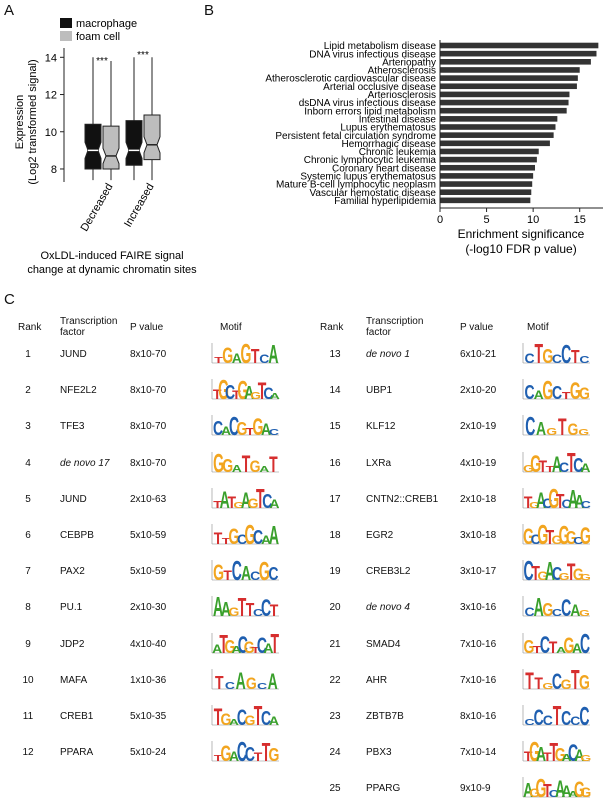 The width and height of the screenshot is (615, 804). Describe the element at coordinates (28, 644) in the screenshot. I see `rank-cell: 9` at that location.